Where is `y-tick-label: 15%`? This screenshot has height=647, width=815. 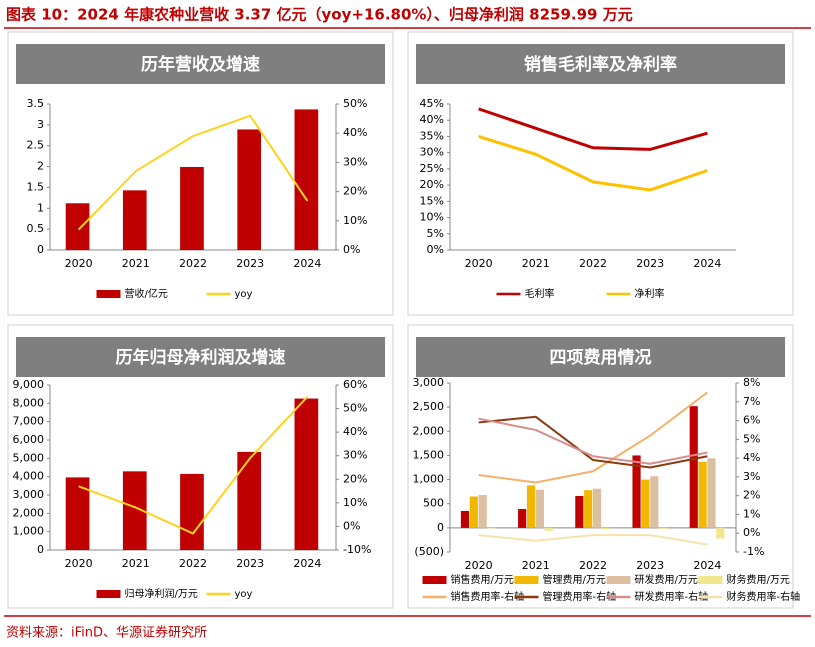
y-tick-label: 15% is located at coordinates (432, 200).